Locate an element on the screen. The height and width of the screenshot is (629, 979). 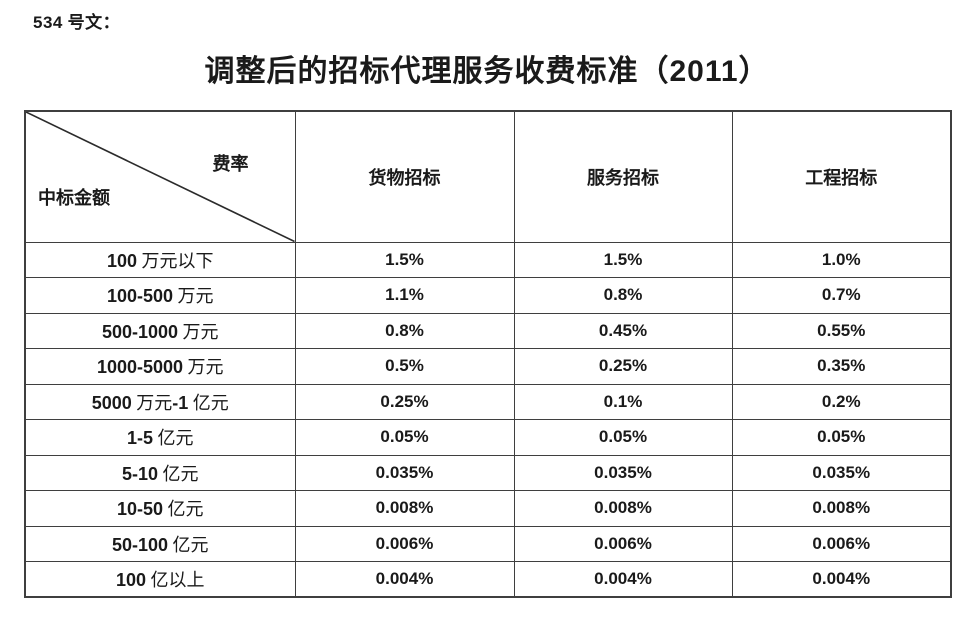
rate-cell: 0.7% is located at coordinates (841, 295).